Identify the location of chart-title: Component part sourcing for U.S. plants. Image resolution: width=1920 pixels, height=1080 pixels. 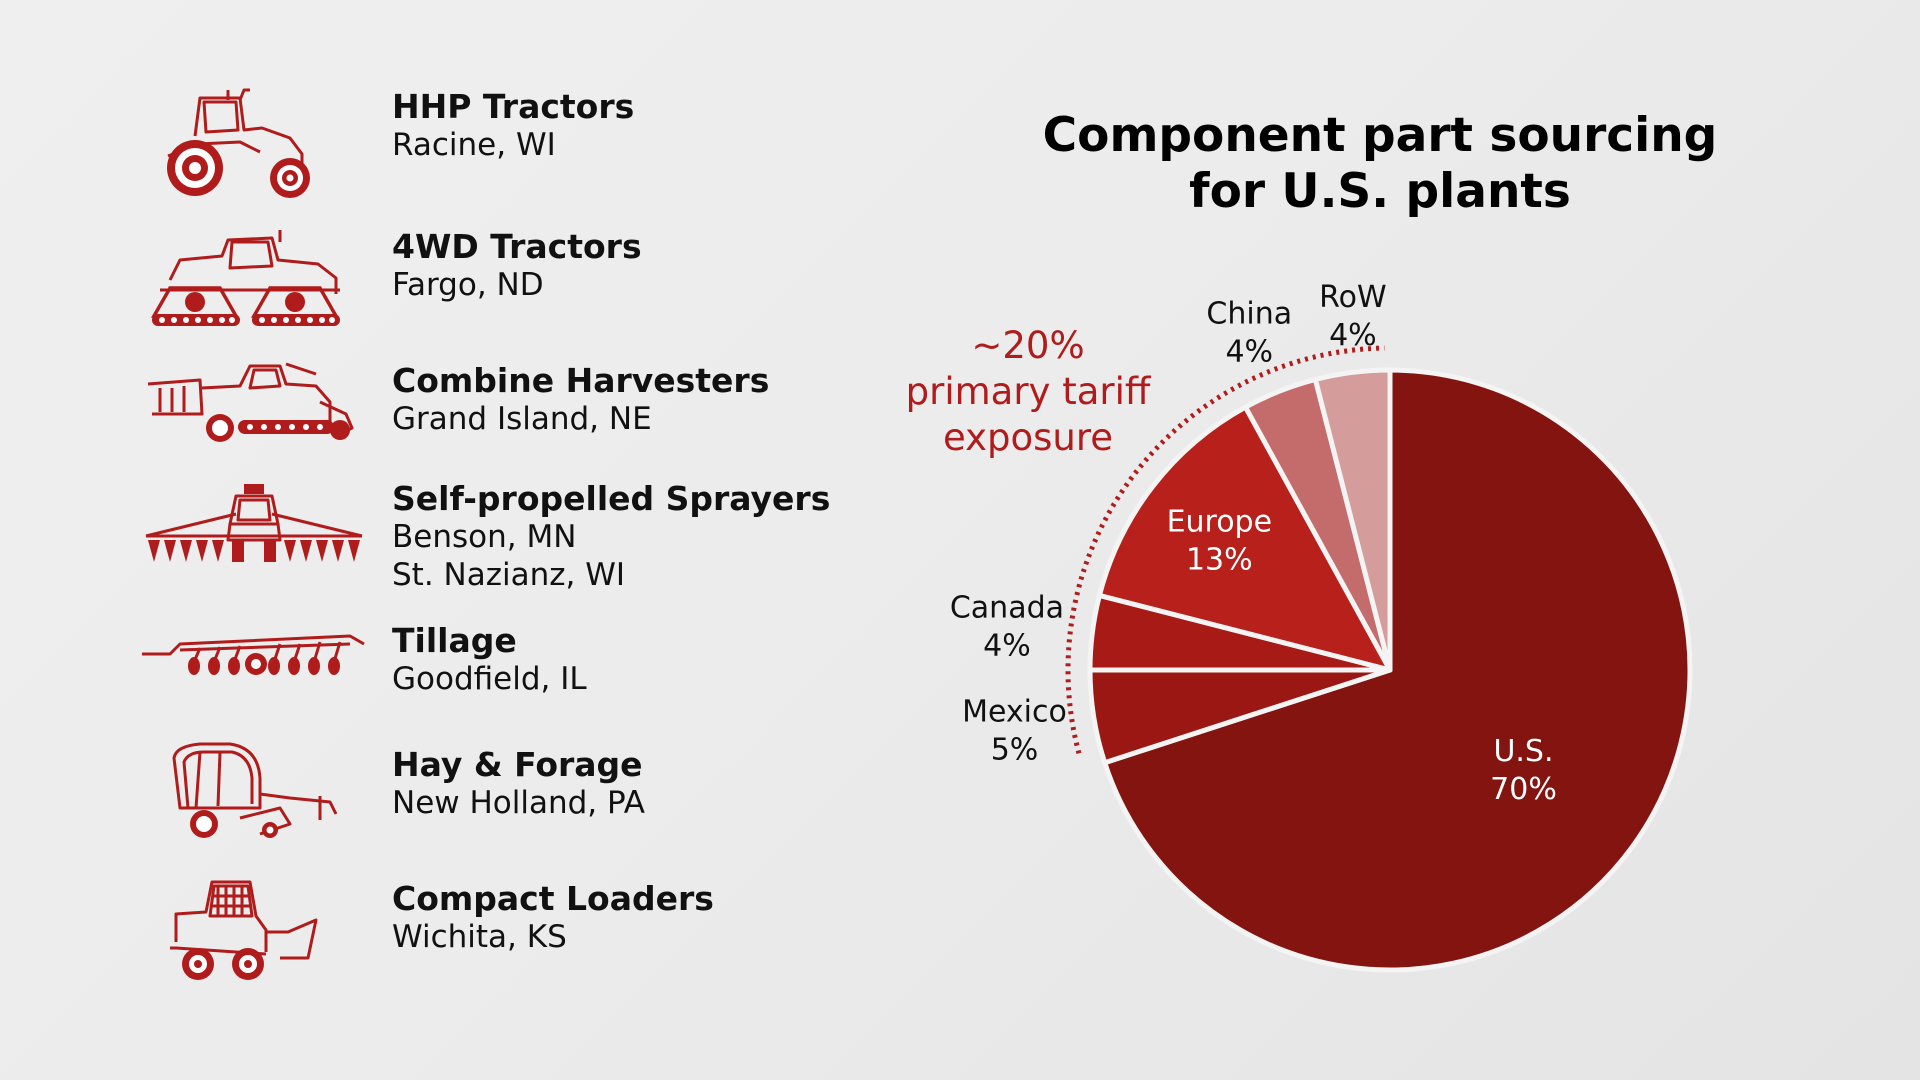
(1380, 164).